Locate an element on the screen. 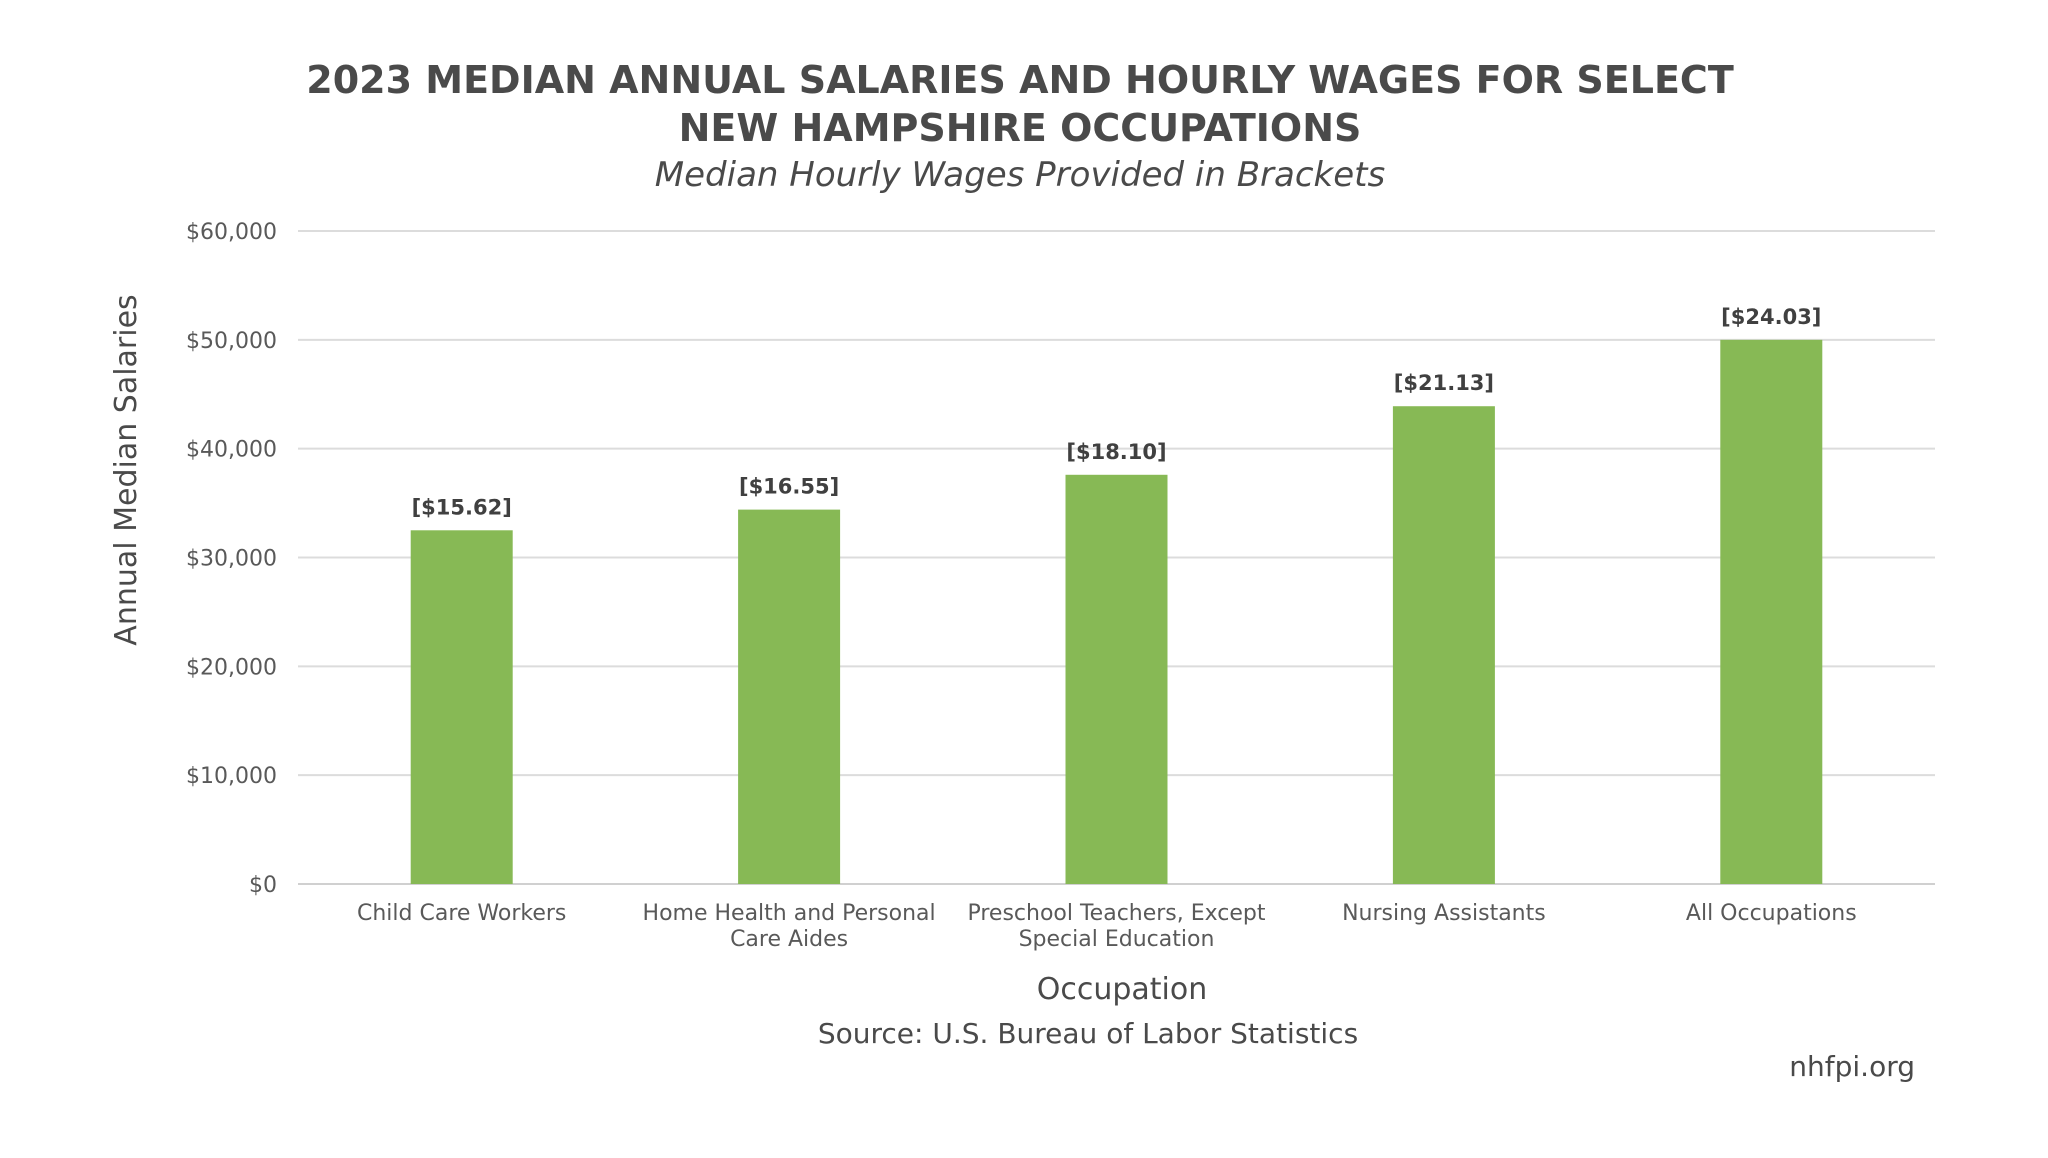  chart-title-line-2: NEW HAMPSHIRE OCCUPATIONS is located at coordinates (1020, 128).